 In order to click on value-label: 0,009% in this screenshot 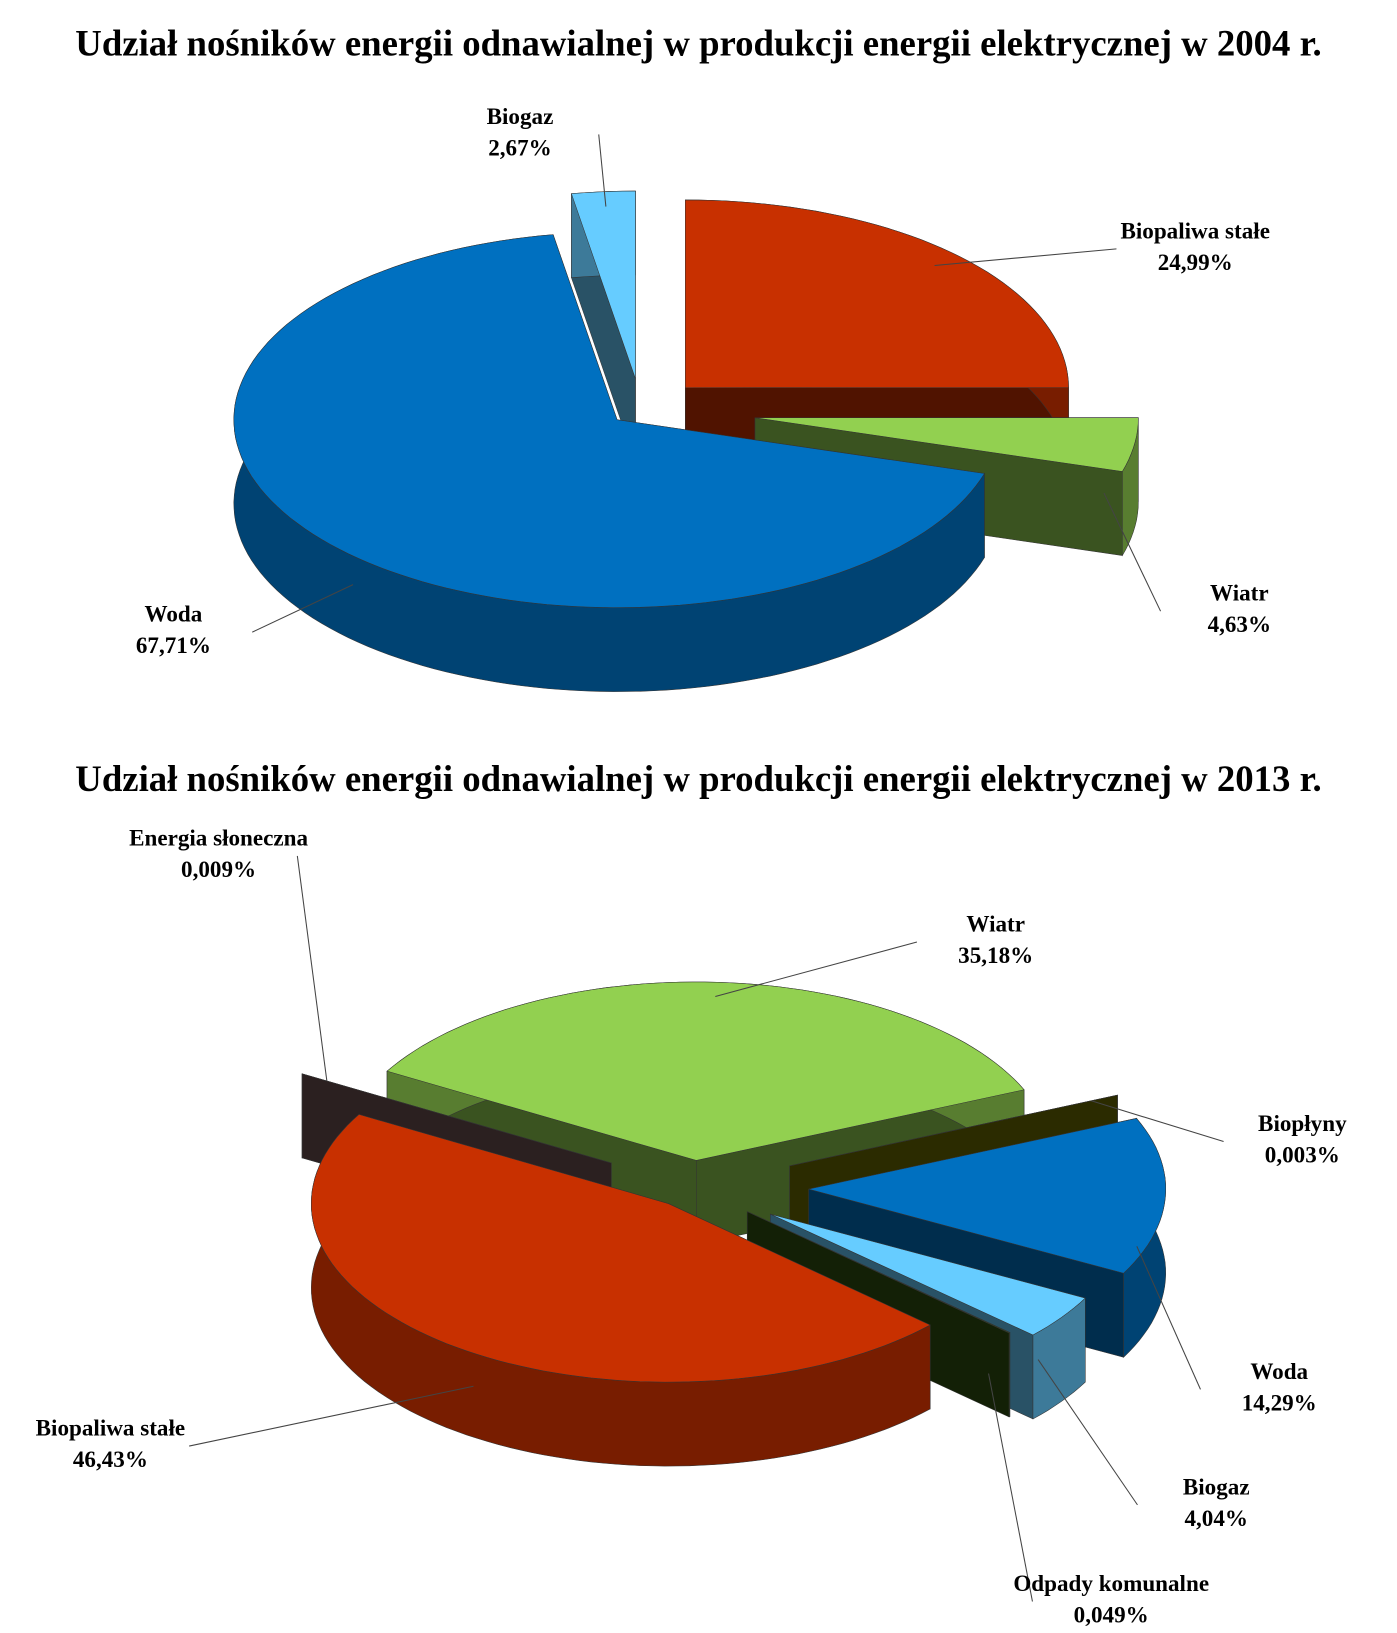, I will do `click(218, 869)`.